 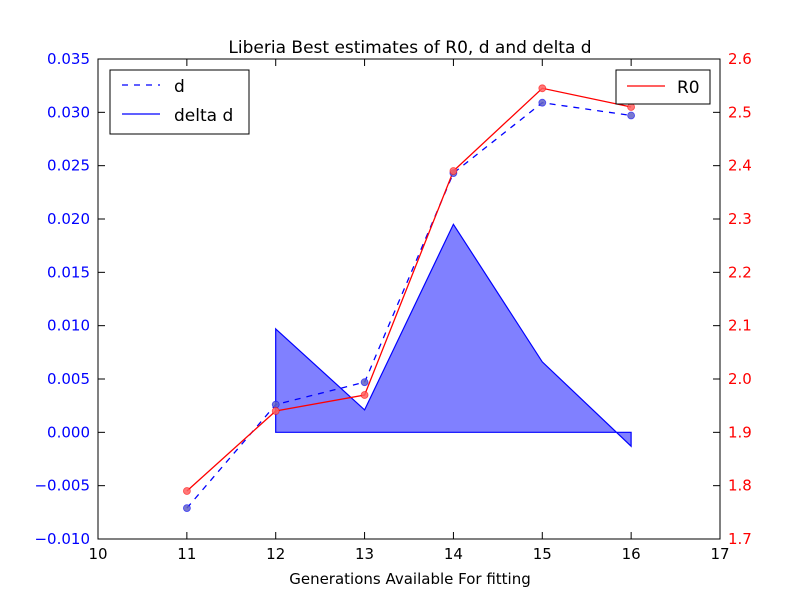 What do you see at coordinates (186, 554) in the screenshot?
I see `x-tick-label: 11` at bounding box center [186, 554].